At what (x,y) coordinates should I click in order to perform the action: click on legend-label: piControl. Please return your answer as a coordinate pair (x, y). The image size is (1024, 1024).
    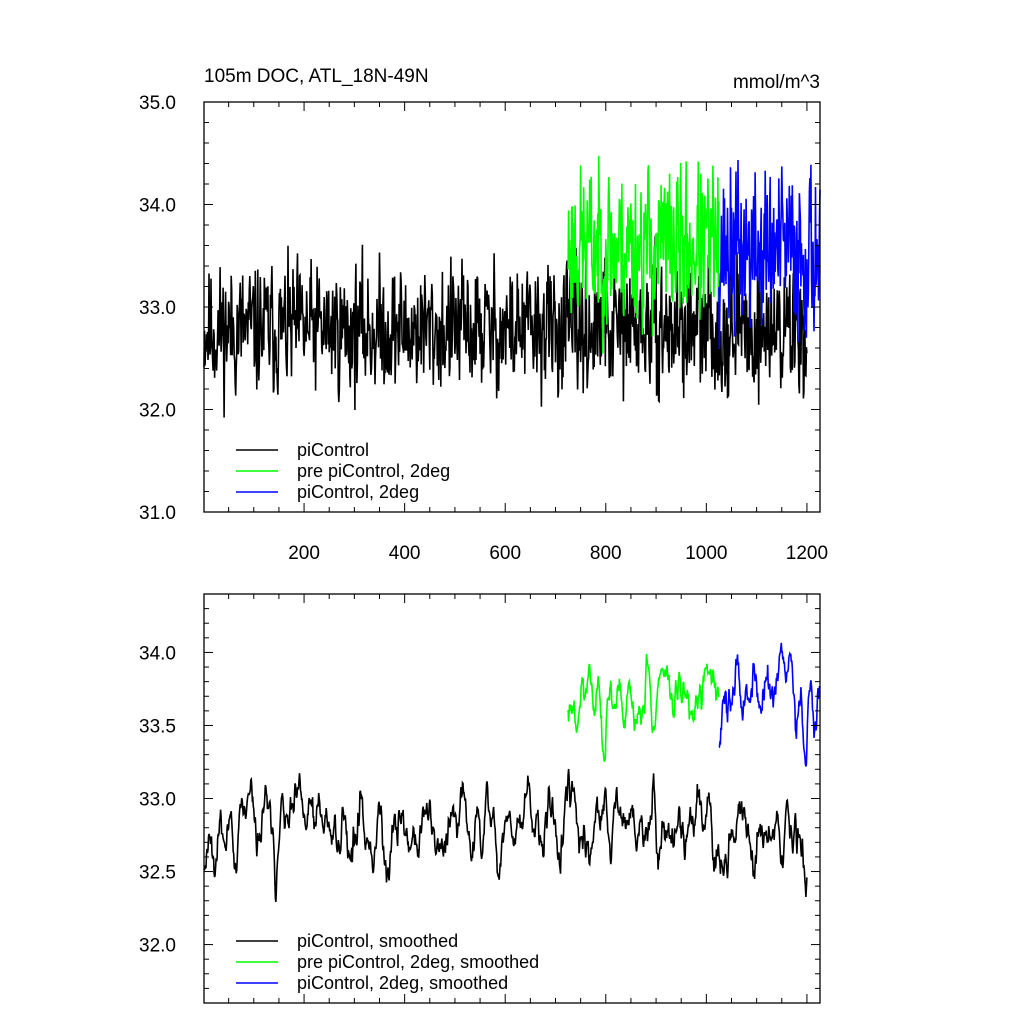
    Looking at the image, I should click on (333, 450).